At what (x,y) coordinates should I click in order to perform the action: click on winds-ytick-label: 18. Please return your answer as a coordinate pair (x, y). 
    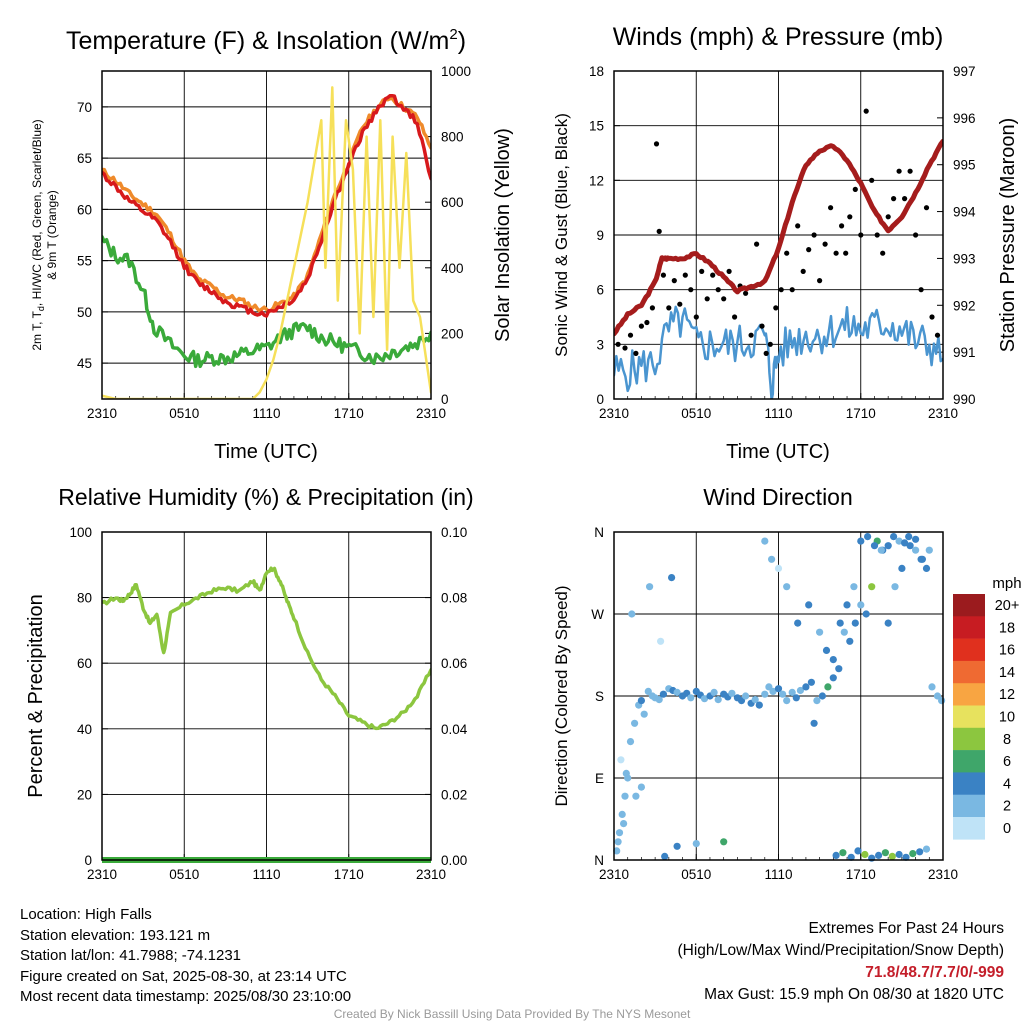
    Looking at the image, I should click on (596, 71).